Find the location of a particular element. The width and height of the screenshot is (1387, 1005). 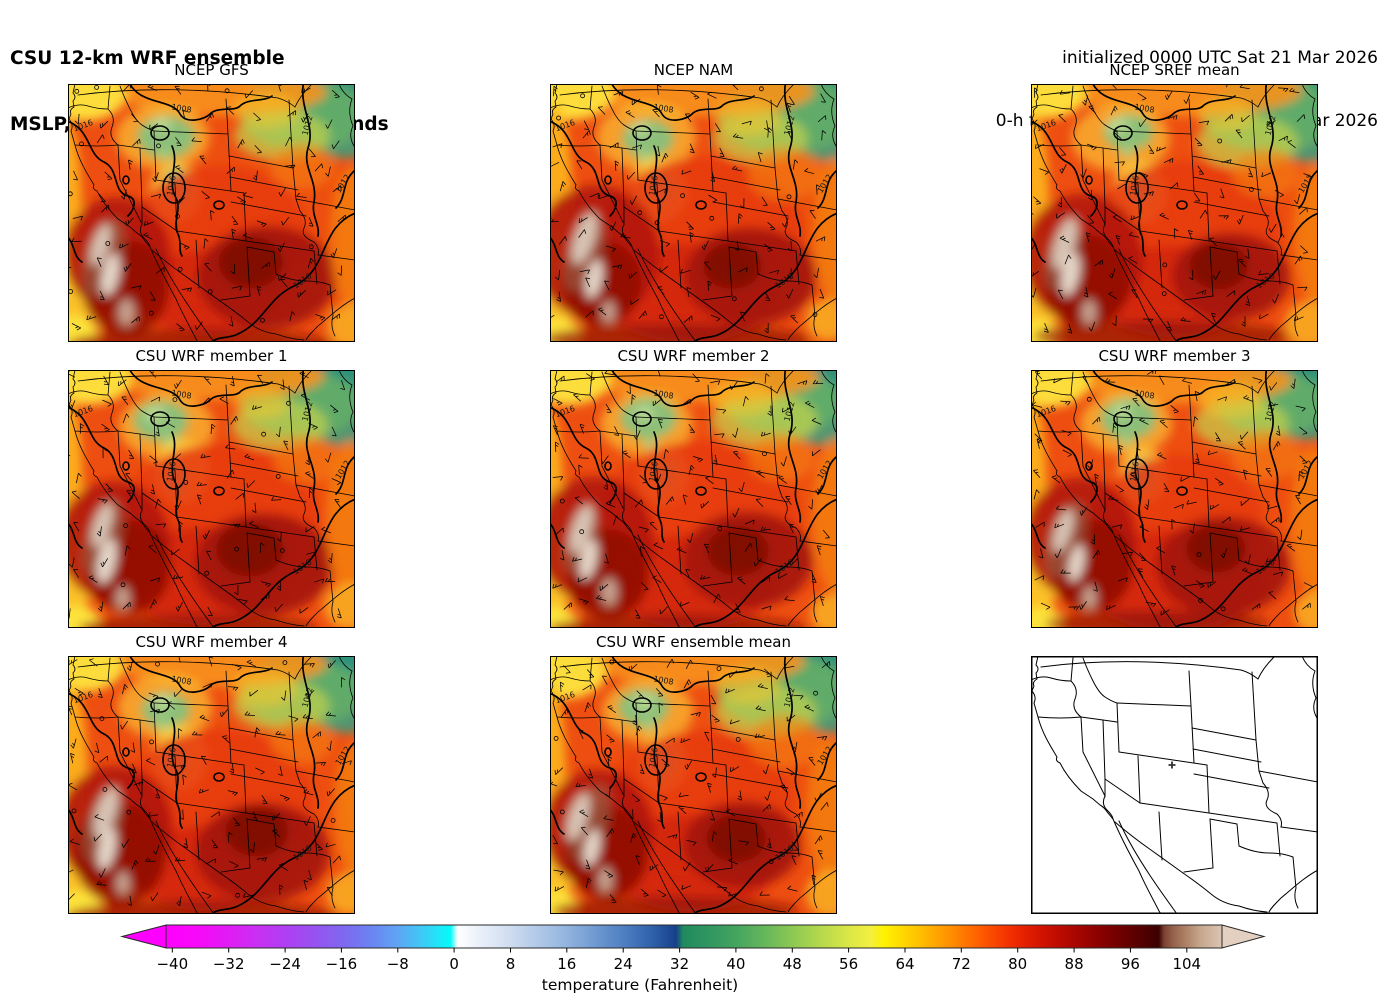

panel-ncep-gfs: 1016 1008 1012 1016 1012 1016 is located at coordinates (211, 213).